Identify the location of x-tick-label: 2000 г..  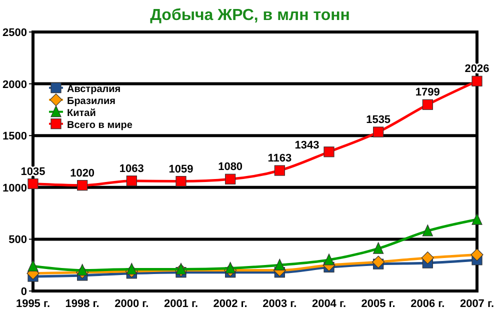
(131, 304).